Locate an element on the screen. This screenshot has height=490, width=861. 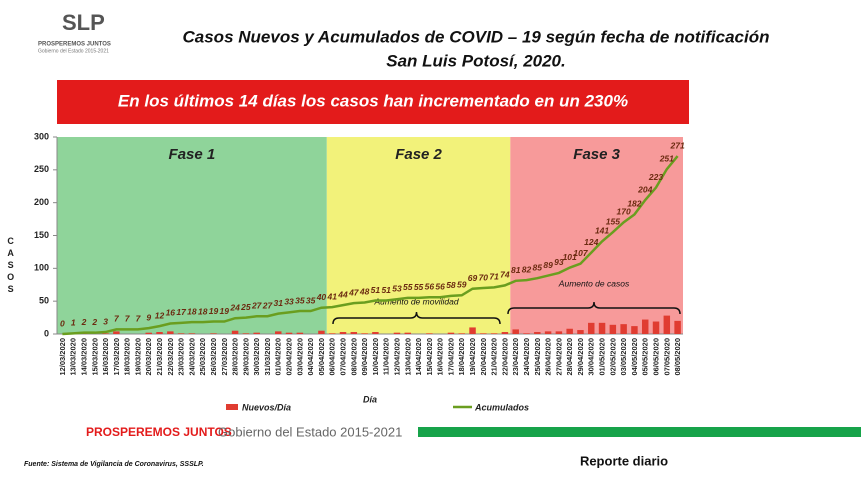
data-label: 85 is located at coordinates (538, 267).